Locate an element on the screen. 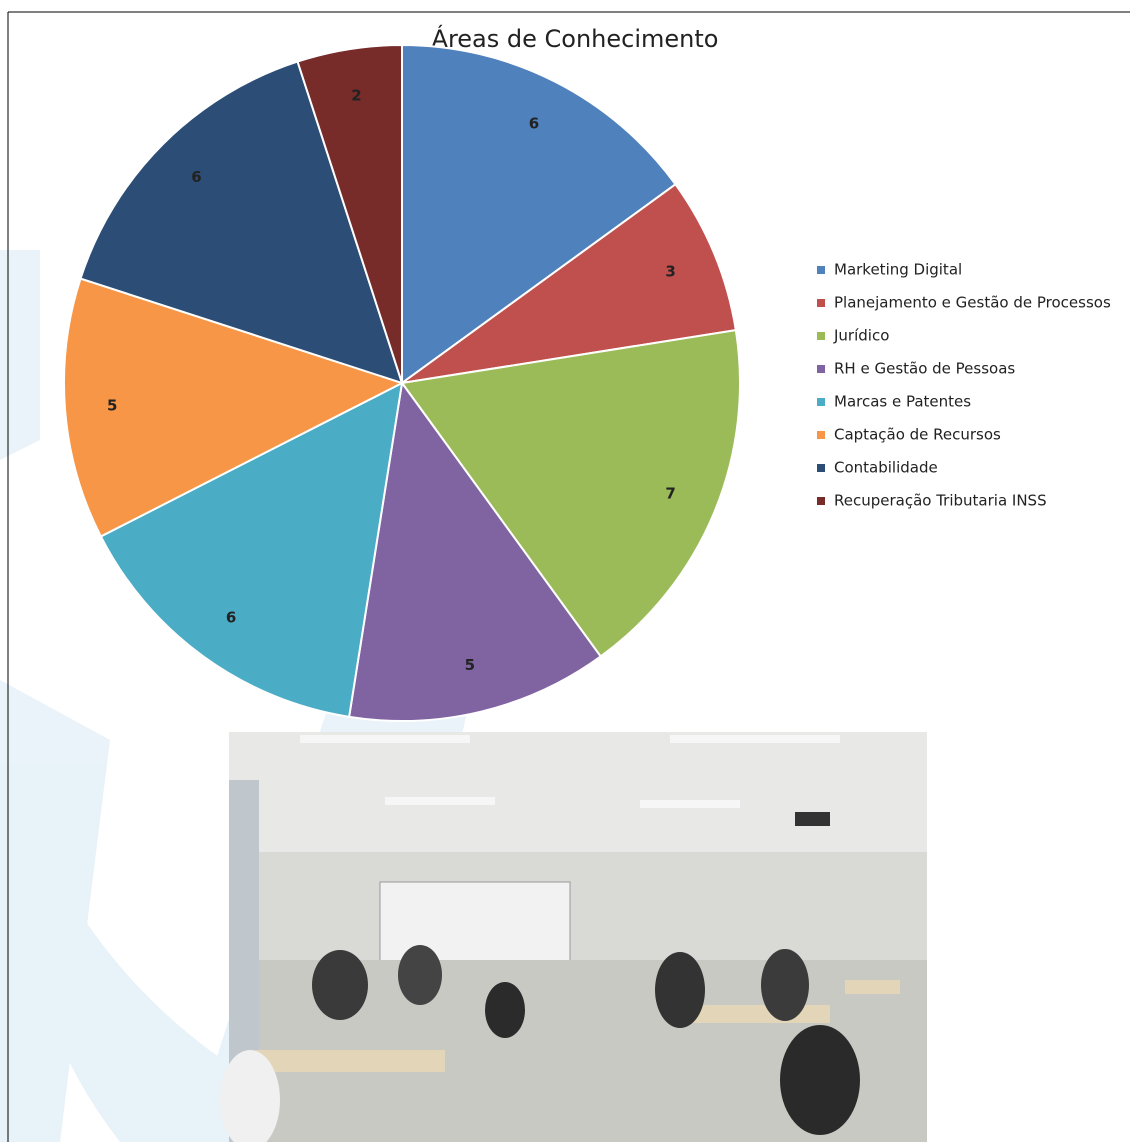 Image resolution: width=1130 pixels, height=1142 pixels. legend-label: Recuperação Tributaria INSS is located at coordinates (940, 501).